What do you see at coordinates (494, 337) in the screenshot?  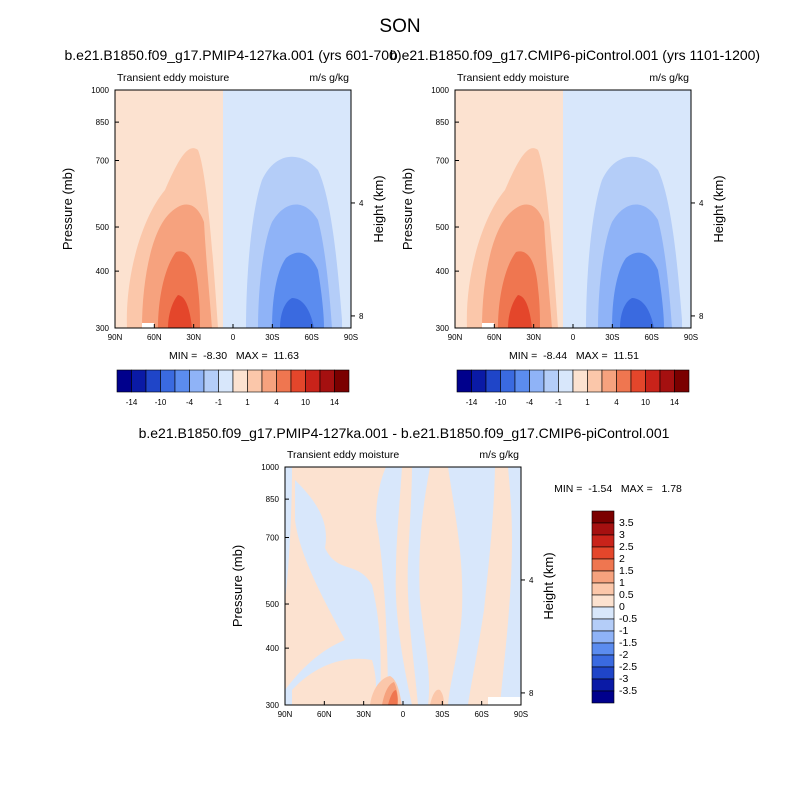 I see `x-tick-label: 60N` at bounding box center [494, 337].